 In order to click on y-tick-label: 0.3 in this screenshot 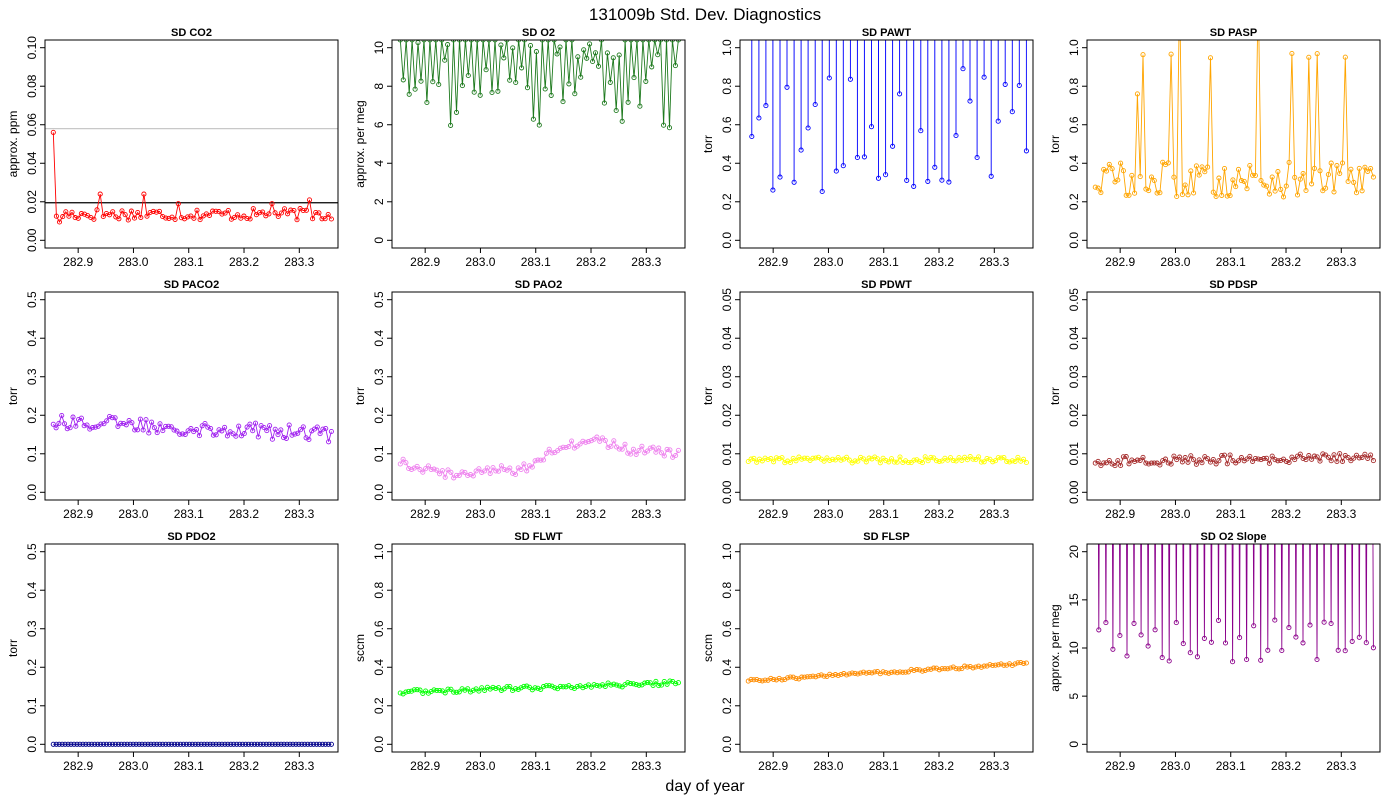, I will do `click(32, 628)`.